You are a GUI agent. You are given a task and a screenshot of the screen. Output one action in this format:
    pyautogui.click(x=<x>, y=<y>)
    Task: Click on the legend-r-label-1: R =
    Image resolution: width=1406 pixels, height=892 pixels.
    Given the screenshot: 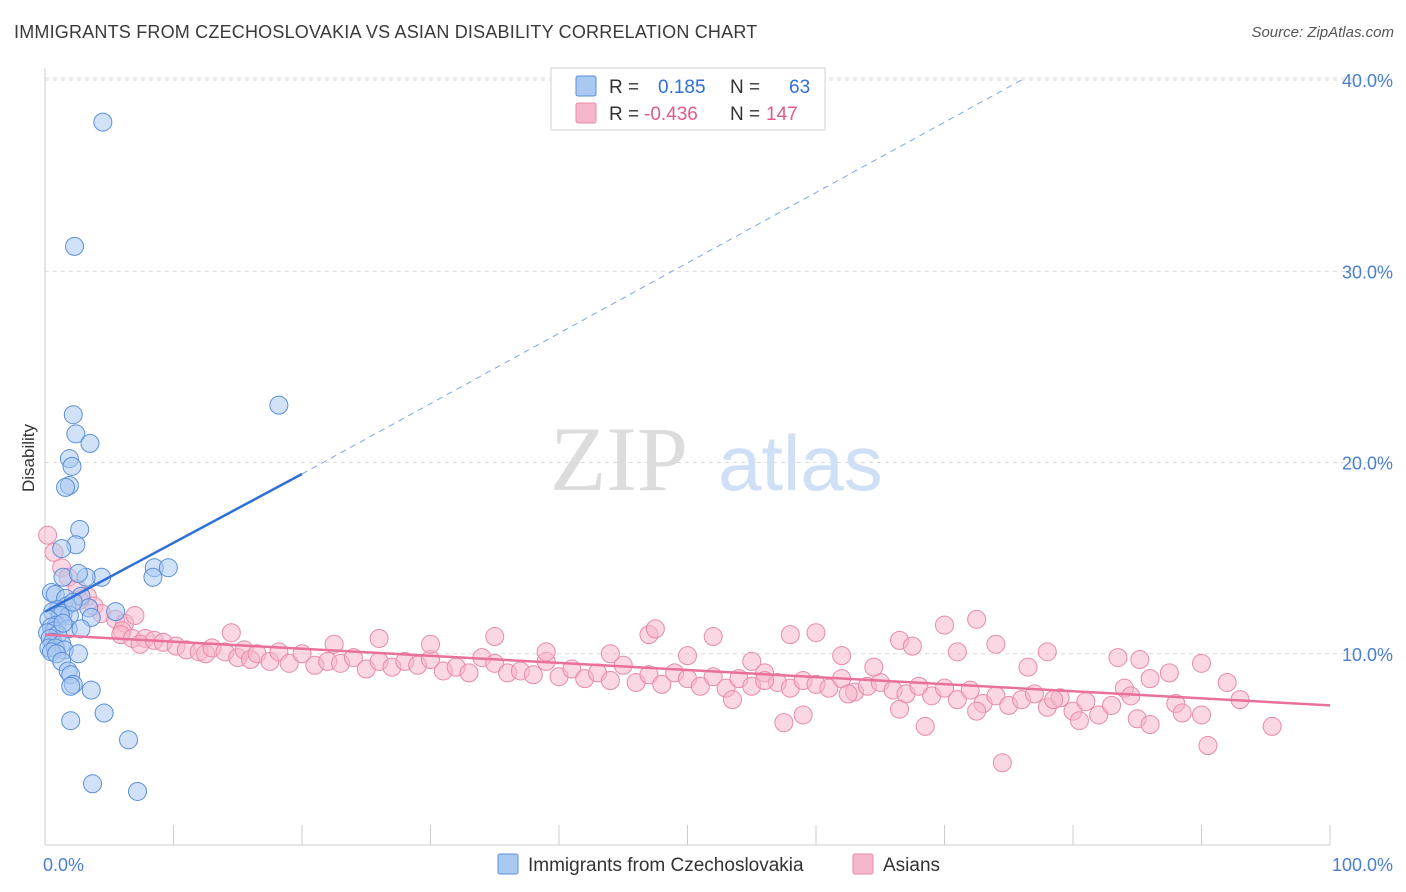 What is the action you would take?
    pyautogui.click(x=624, y=114)
    